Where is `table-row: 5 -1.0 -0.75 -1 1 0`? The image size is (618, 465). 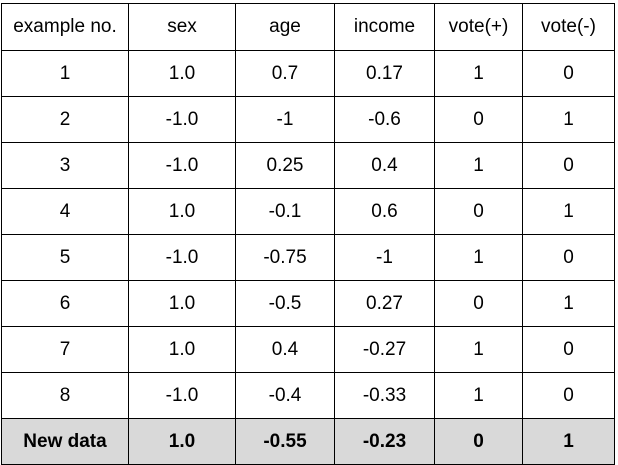
table-row: 5 -1.0 -0.75 -1 1 0 is located at coordinates (308, 257).